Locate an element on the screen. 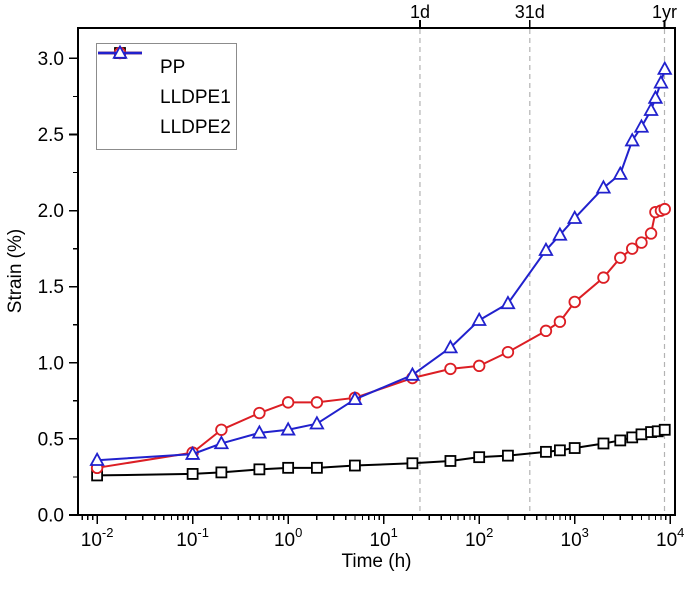 Image resolution: width=685 pixels, height=590 pixels. ref-label-1yr: 1yr is located at coordinates (664, 12).